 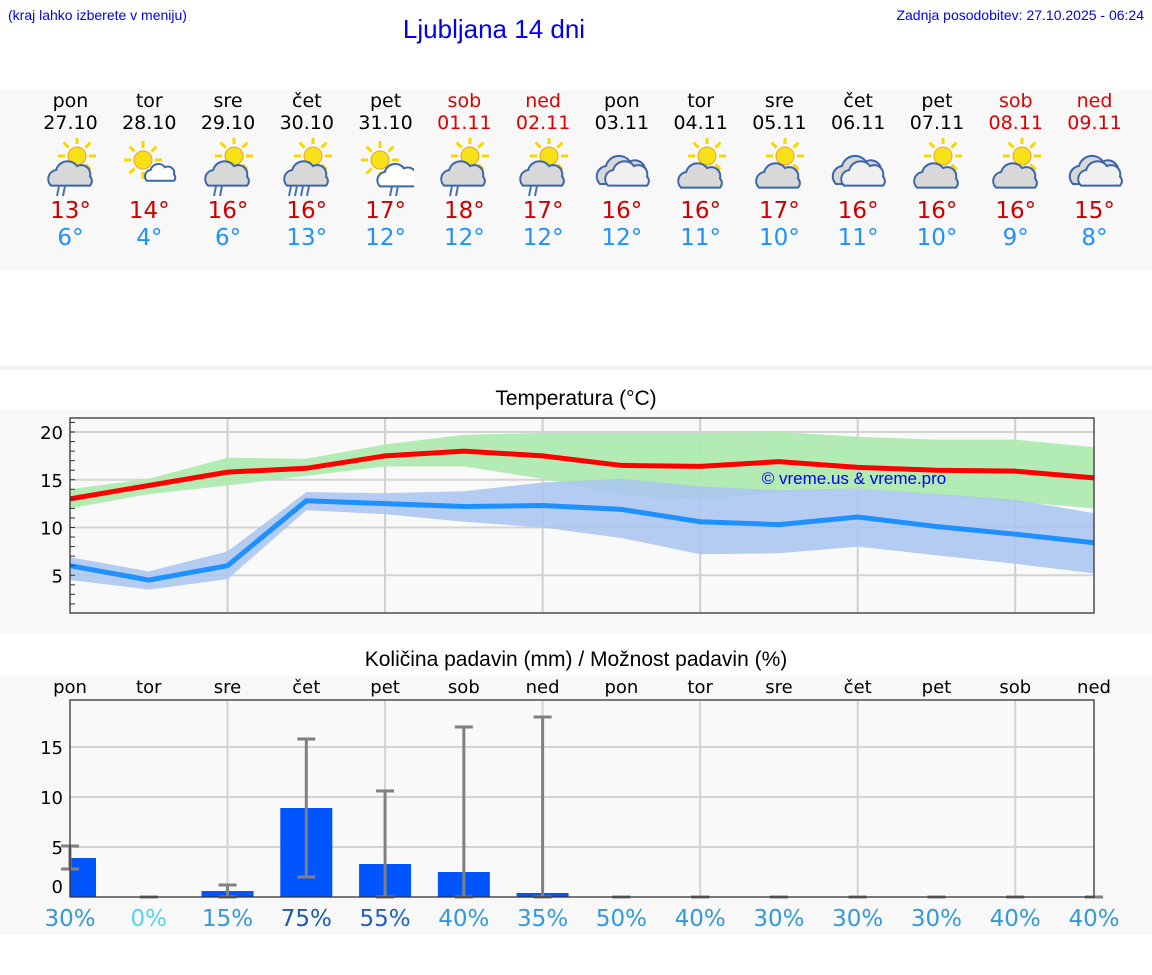 I want to click on day-date: 31.10, so click(x=385, y=123).